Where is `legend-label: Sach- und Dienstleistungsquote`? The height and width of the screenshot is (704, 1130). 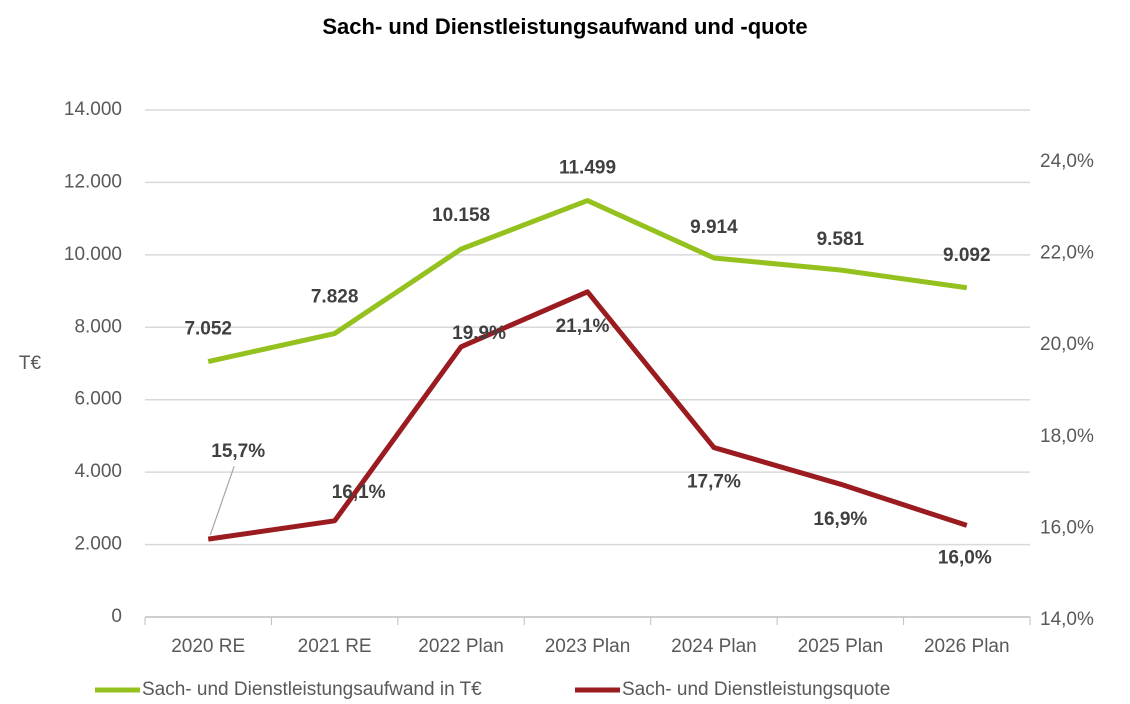 legend-label: Sach- und Dienstleistungsquote is located at coordinates (756, 689).